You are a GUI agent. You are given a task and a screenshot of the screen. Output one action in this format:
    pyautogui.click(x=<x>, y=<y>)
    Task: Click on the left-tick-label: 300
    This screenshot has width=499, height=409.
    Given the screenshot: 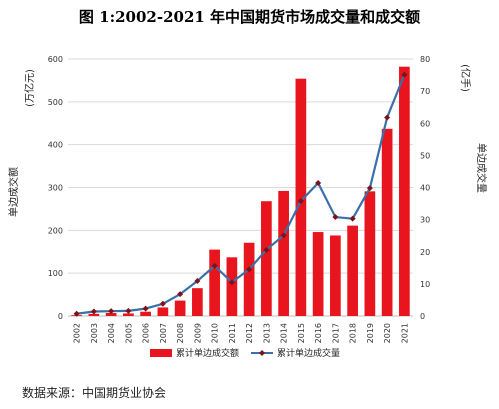 What is the action you would take?
    pyautogui.click(x=55, y=188)
    